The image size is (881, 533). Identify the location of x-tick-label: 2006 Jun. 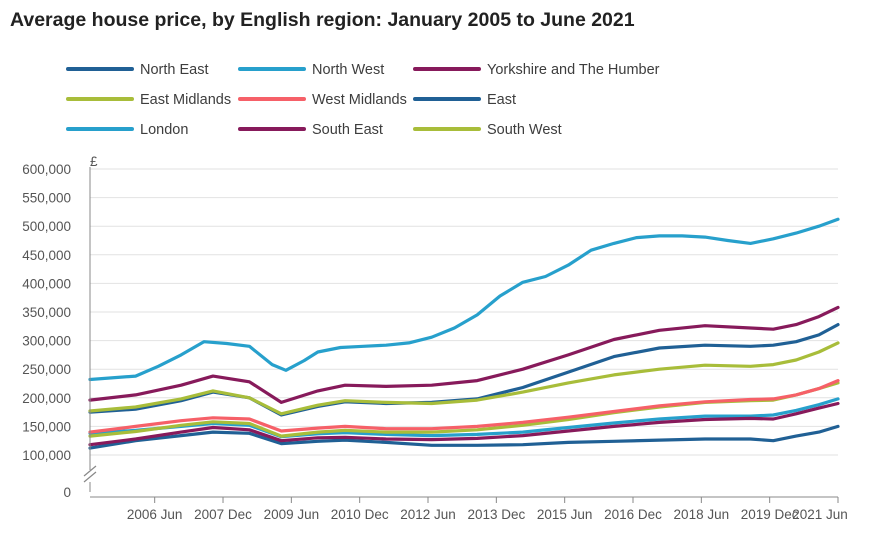
(155, 514).